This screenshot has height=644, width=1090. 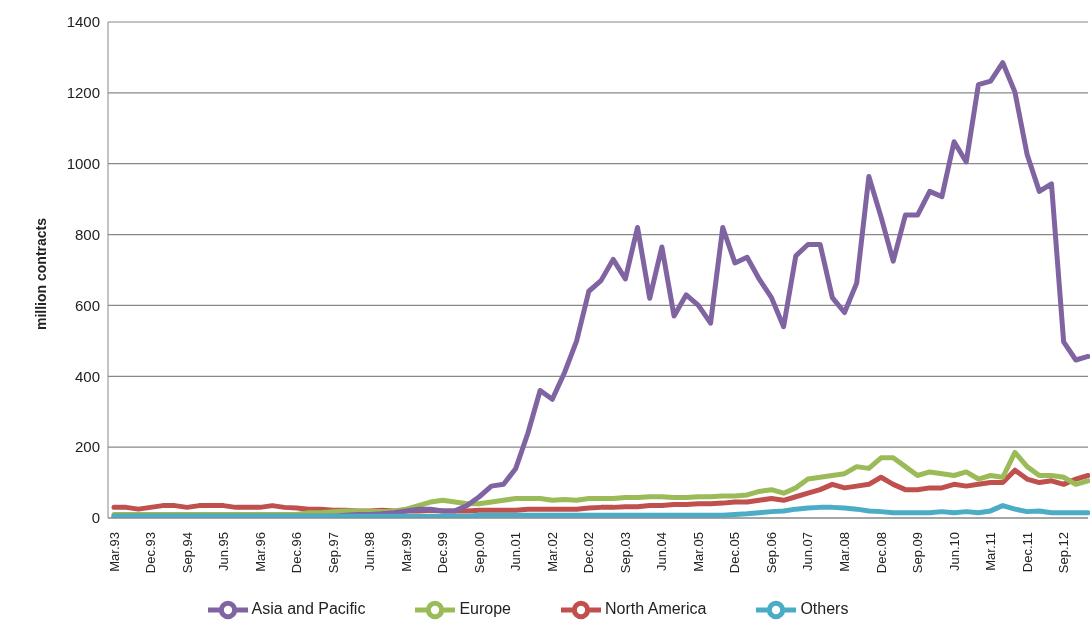 What do you see at coordinates (954, 552) in the screenshot?
I see `x-tick-label: Jun.10` at bounding box center [954, 552].